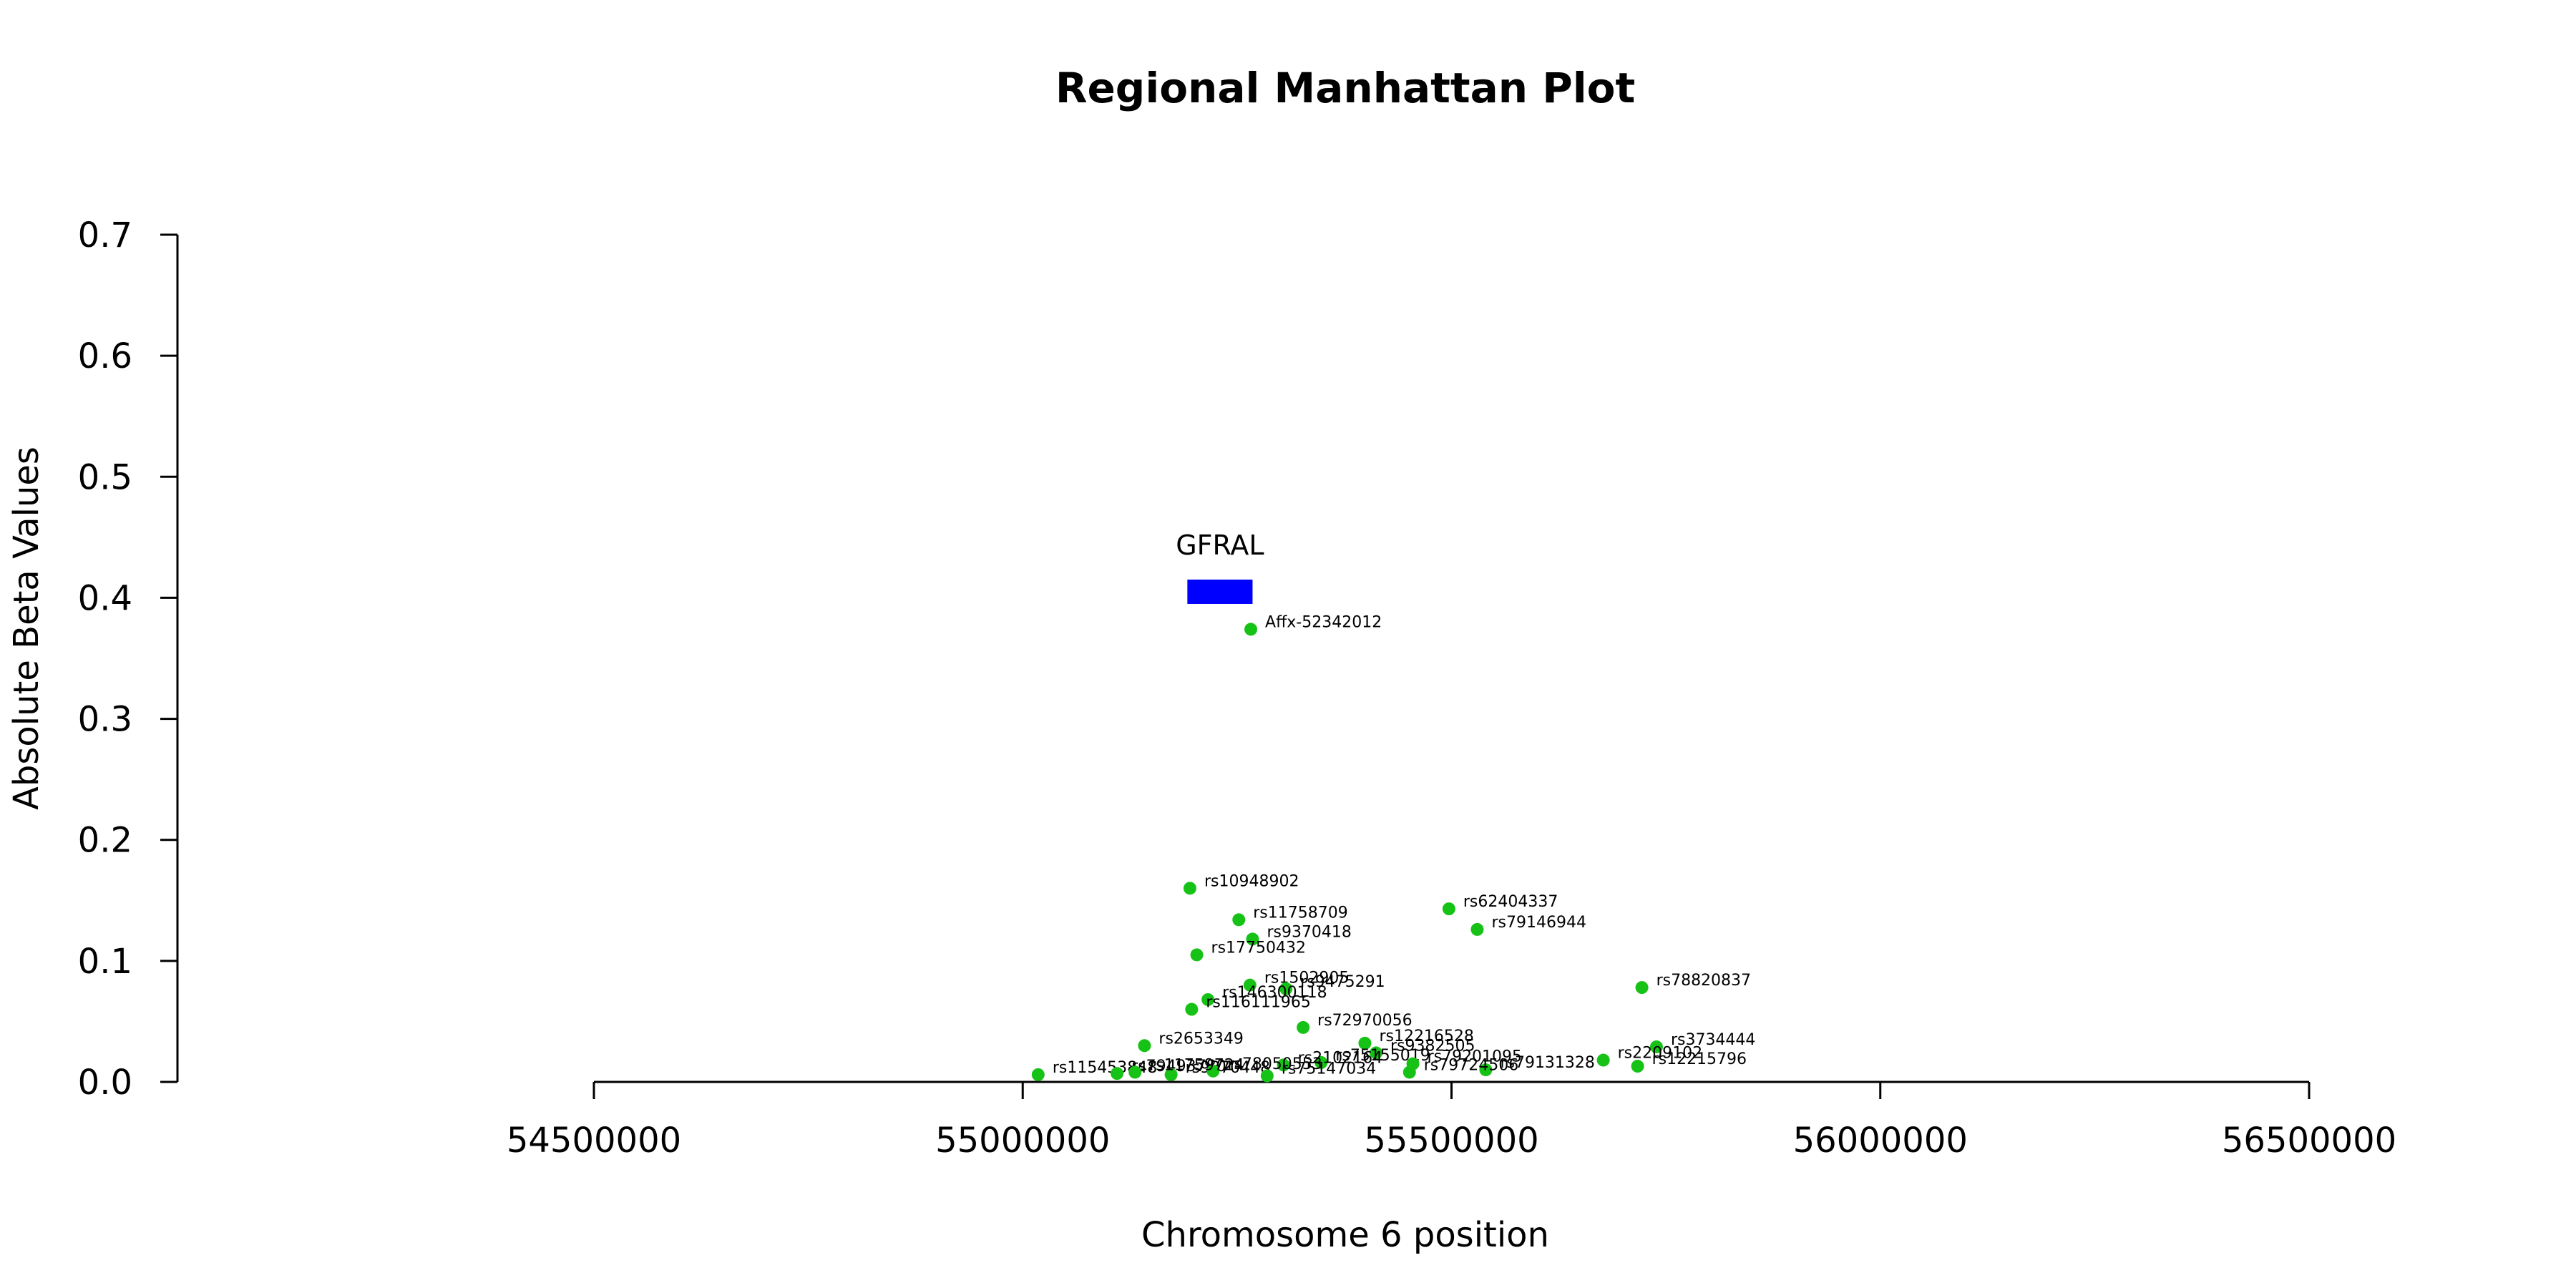 Image resolution: width=2576 pixels, height=1288 pixels. I want to click on snp-label: rs79724506, so click(1471, 1065).